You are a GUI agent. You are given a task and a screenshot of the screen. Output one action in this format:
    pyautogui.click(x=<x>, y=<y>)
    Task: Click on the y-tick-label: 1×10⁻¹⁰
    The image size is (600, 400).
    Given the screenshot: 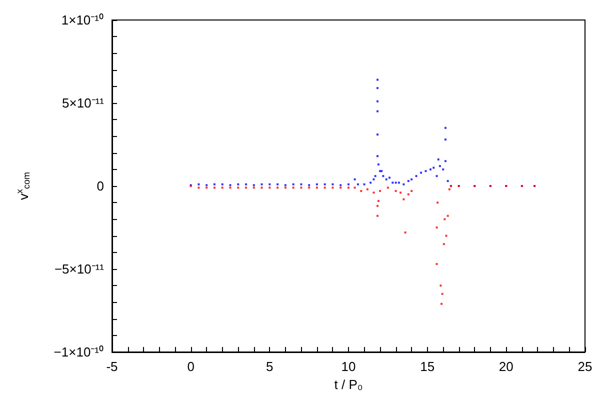 What is the action you would take?
    pyautogui.click(x=82, y=20)
    